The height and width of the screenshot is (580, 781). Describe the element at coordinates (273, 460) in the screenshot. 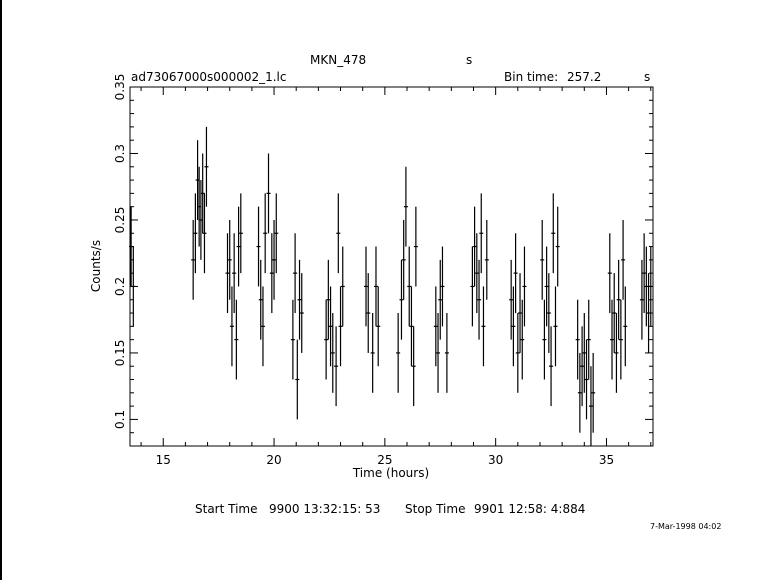

I see `x-tick-label: 20` at that location.